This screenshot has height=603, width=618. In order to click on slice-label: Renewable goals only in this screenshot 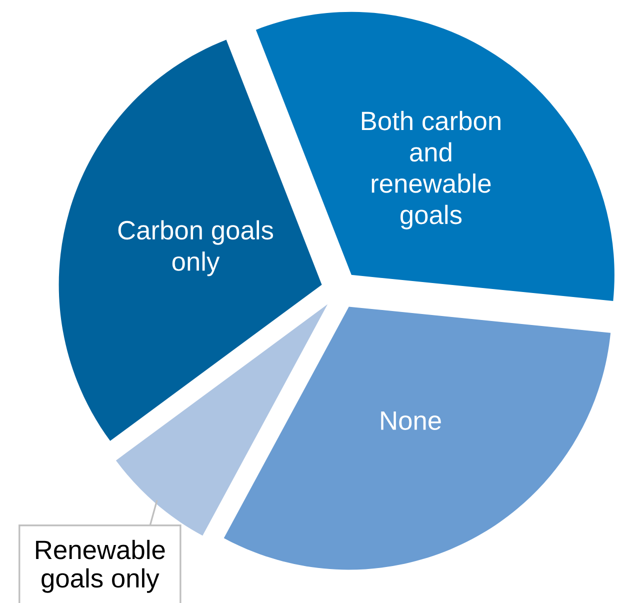, I will do `click(100, 566)`.